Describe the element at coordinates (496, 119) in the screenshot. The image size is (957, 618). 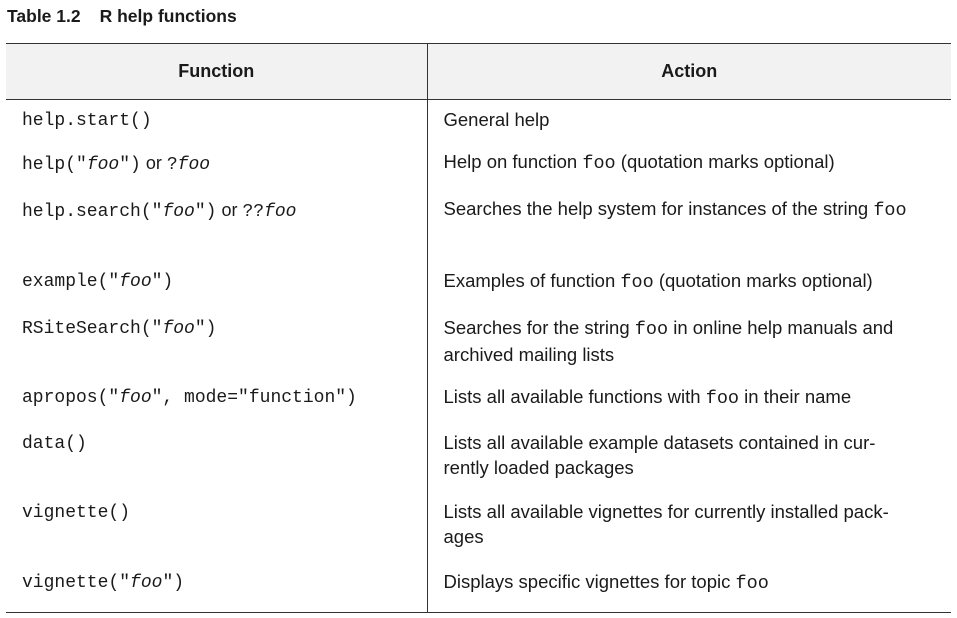
I see `action-text: General help` at that location.